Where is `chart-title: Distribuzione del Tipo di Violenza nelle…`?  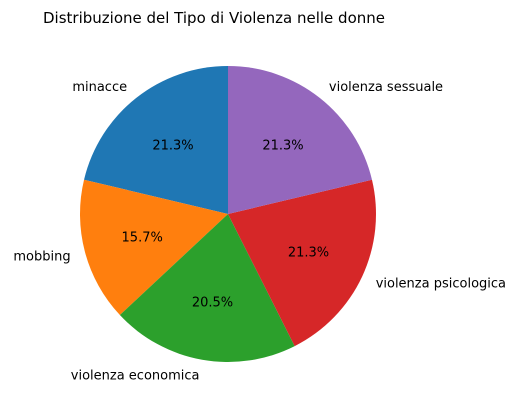 chart-title: Distribuzione del Tipo di Violenza nelle… is located at coordinates (214, 18).